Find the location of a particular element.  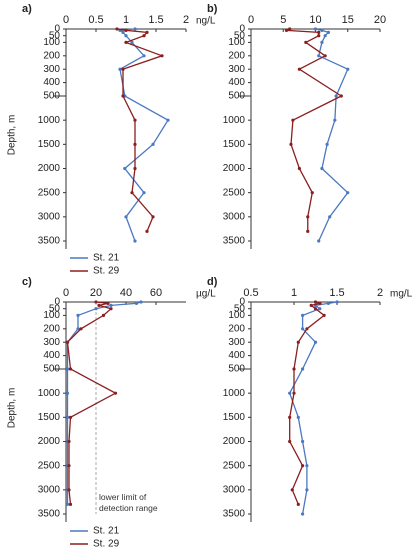

y-tick-label: 400 is located at coordinates (236, 355).